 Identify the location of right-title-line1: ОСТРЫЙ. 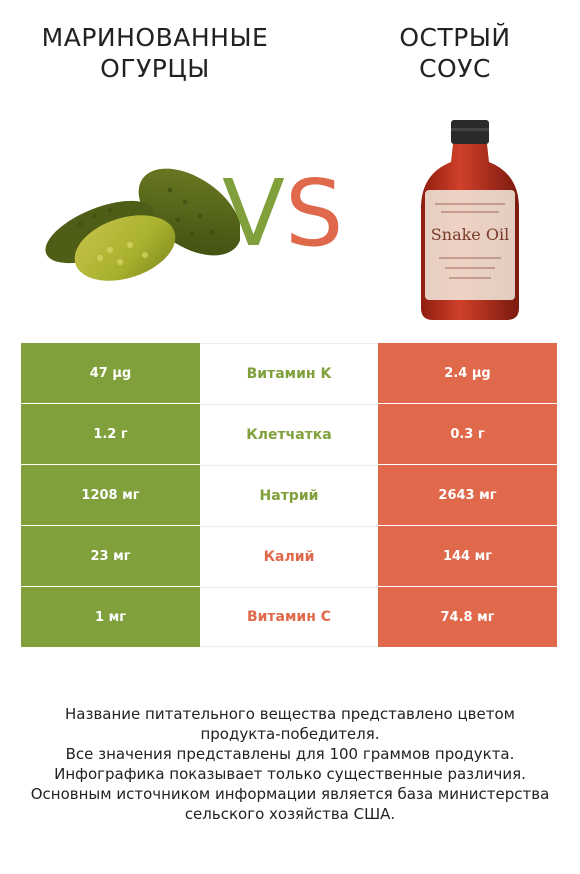
(455, 37).